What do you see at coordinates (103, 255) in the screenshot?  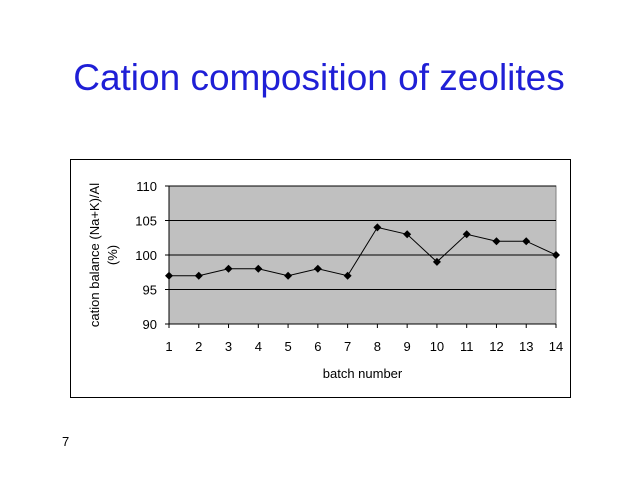 I see `y-axis-label: cation balance (Na+K)/Al (%)` at bounding box center [103, 255].